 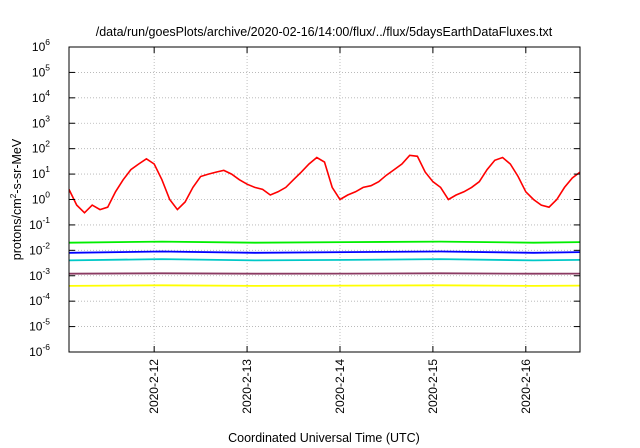 I want to click on y-tick-exponent: 5, so click(x=47, y=67).